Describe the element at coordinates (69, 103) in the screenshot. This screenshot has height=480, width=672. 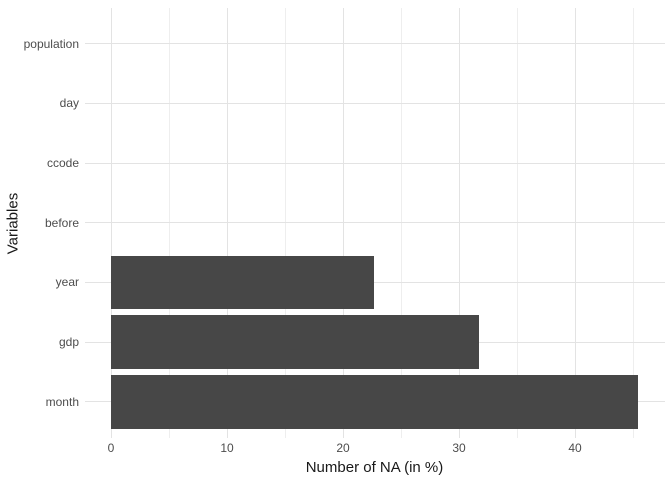
I see `y-tick-label: day` at that location.